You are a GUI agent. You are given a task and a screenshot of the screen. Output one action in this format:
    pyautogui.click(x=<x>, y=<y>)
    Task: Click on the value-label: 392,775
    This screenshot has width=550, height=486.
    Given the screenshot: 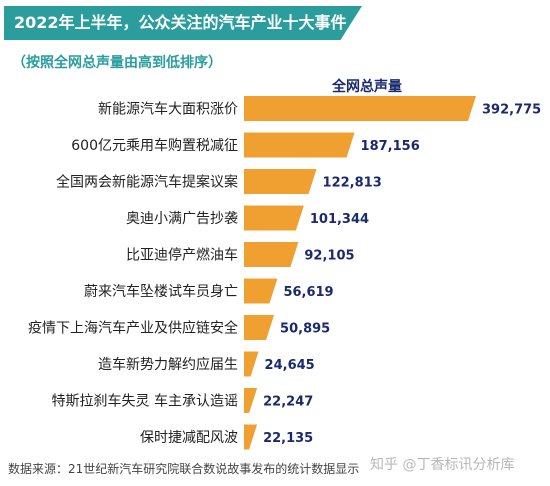 What is the action you would take?
    pyautogui.click(x=511, y=110)
    